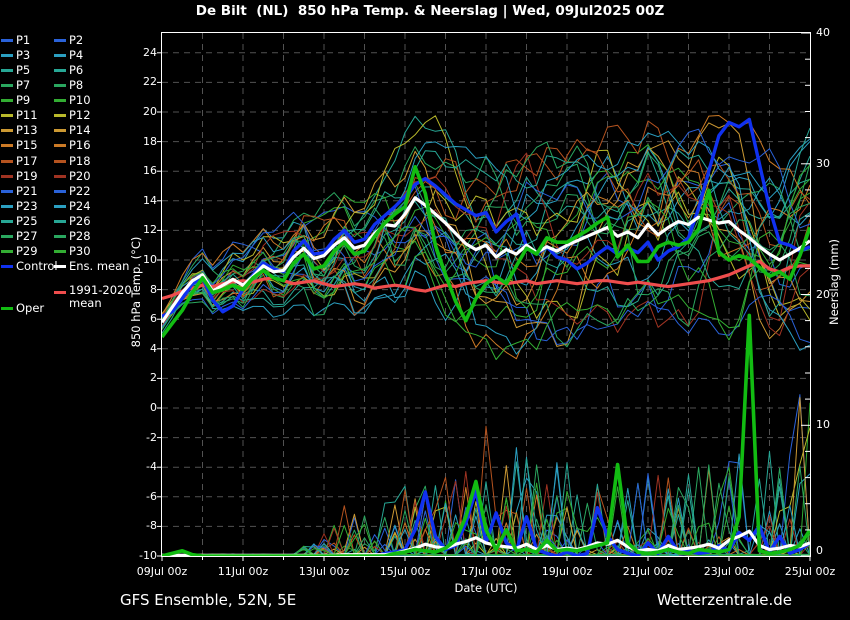 The image size is (850, 620). Describe the element at coordinates (823, 294) in the screenshot. I see `y-right-tick-label: 20` at that location.